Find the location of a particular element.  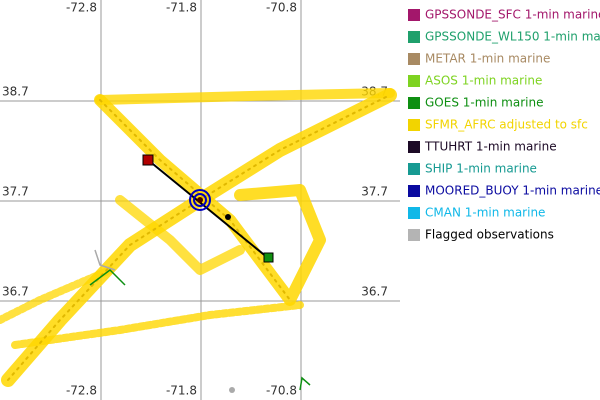

legend-item: SFMR_AFRC adjusted to sfc is located at coordinates (498, 125).